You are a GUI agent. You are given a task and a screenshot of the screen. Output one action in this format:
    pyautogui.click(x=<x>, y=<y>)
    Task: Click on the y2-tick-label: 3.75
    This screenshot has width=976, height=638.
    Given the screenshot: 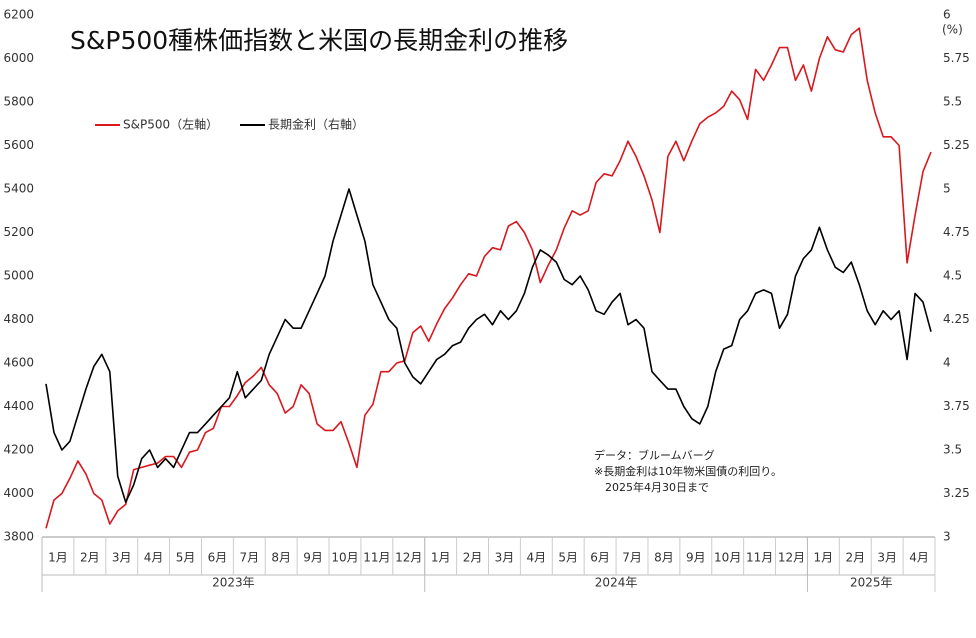 What is the action you would take?
    pyautogui.click(x=956, y=406)
    